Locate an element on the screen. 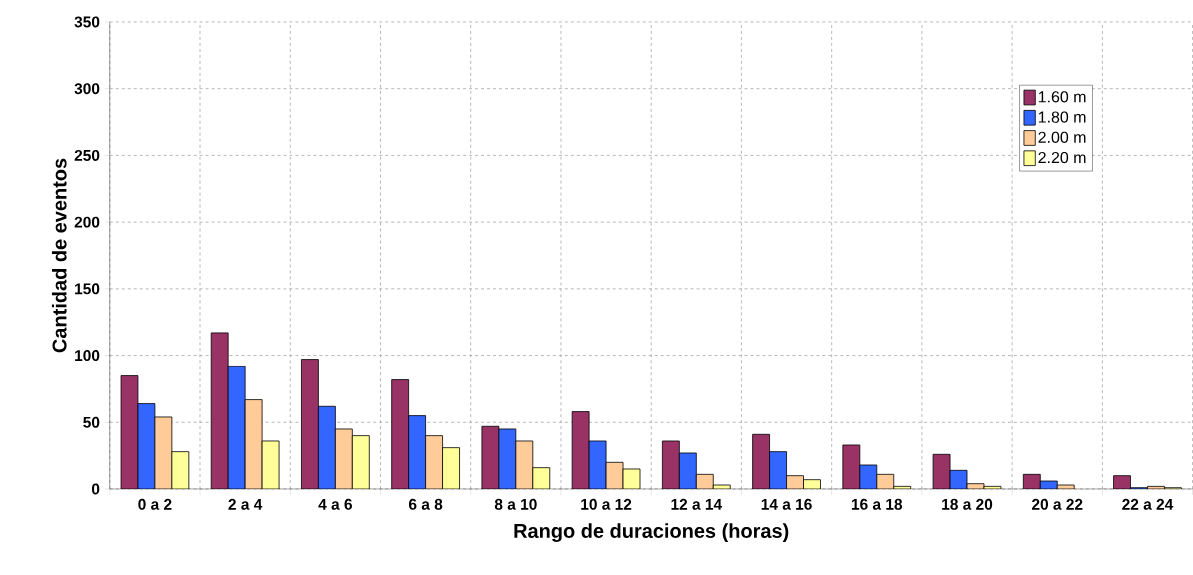 The height and width of the screenshot is (575, 1193). y-tick-label: 50 is located at coordinates (91, 422).